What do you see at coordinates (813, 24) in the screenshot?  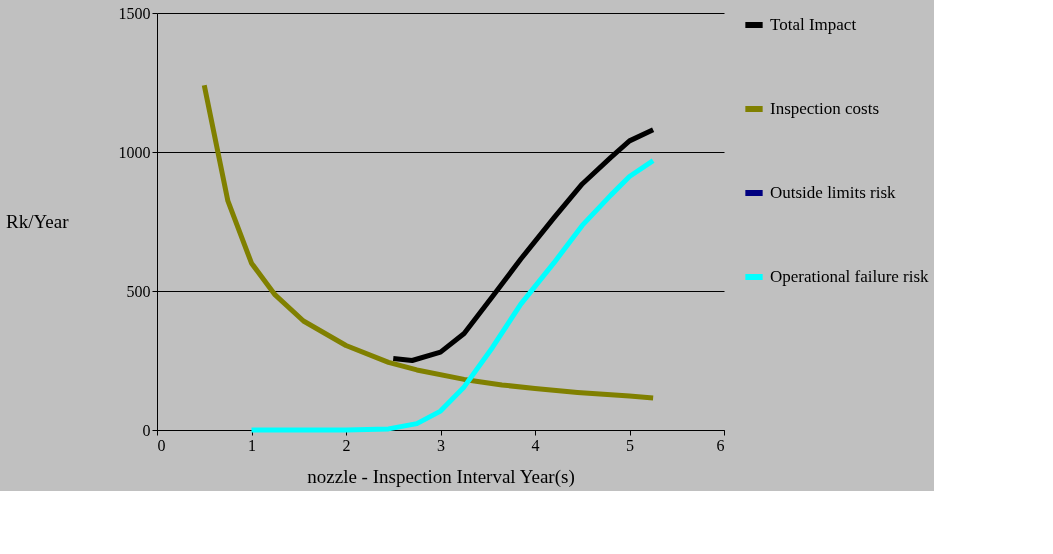 I see `legend-label: Total Impact` at bounding box center [813, 24].